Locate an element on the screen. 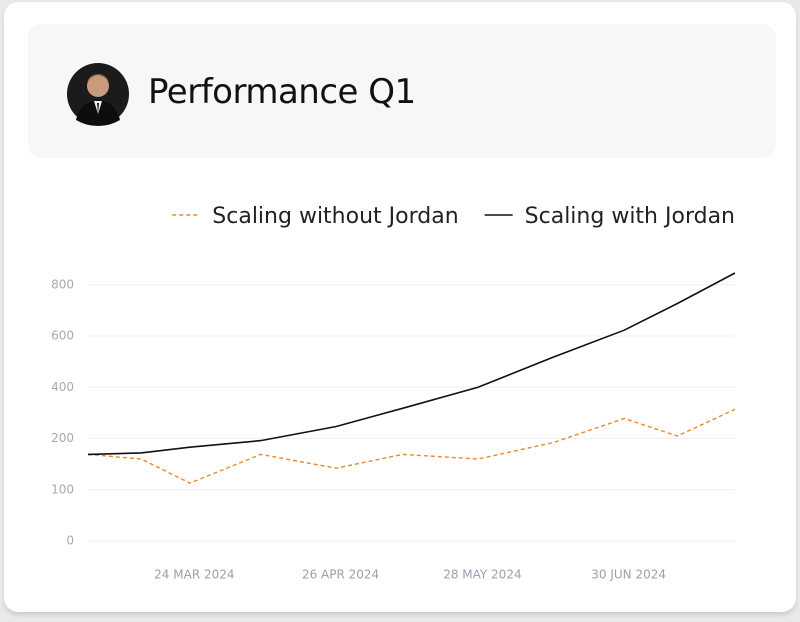  y-tick-label: 800 is located at coordinates (62, 284).